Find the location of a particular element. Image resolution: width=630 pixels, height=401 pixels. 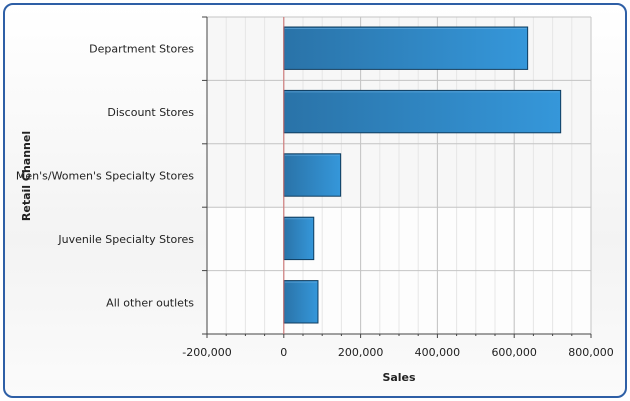

x-tick-label: 400,000 is located at coordinates (438, 352).